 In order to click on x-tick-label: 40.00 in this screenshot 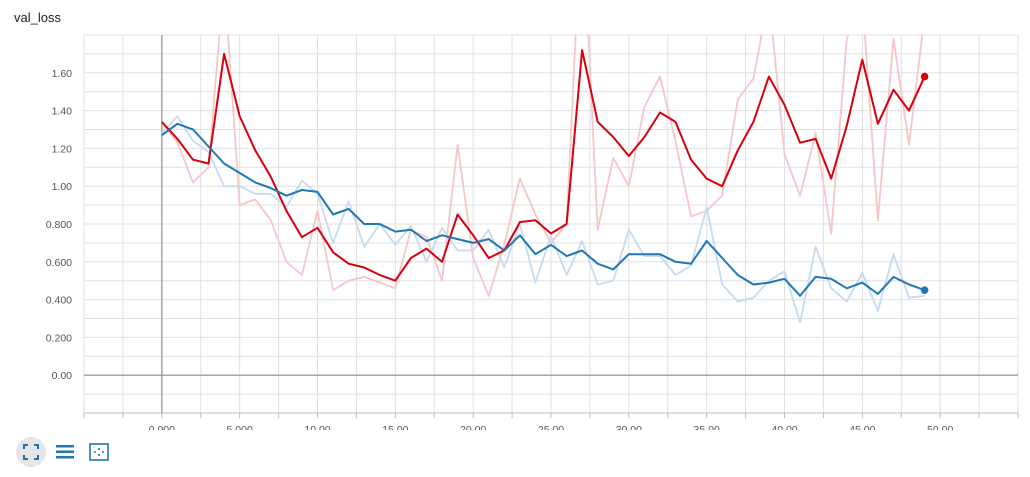, I will do `click(784, 427)`.